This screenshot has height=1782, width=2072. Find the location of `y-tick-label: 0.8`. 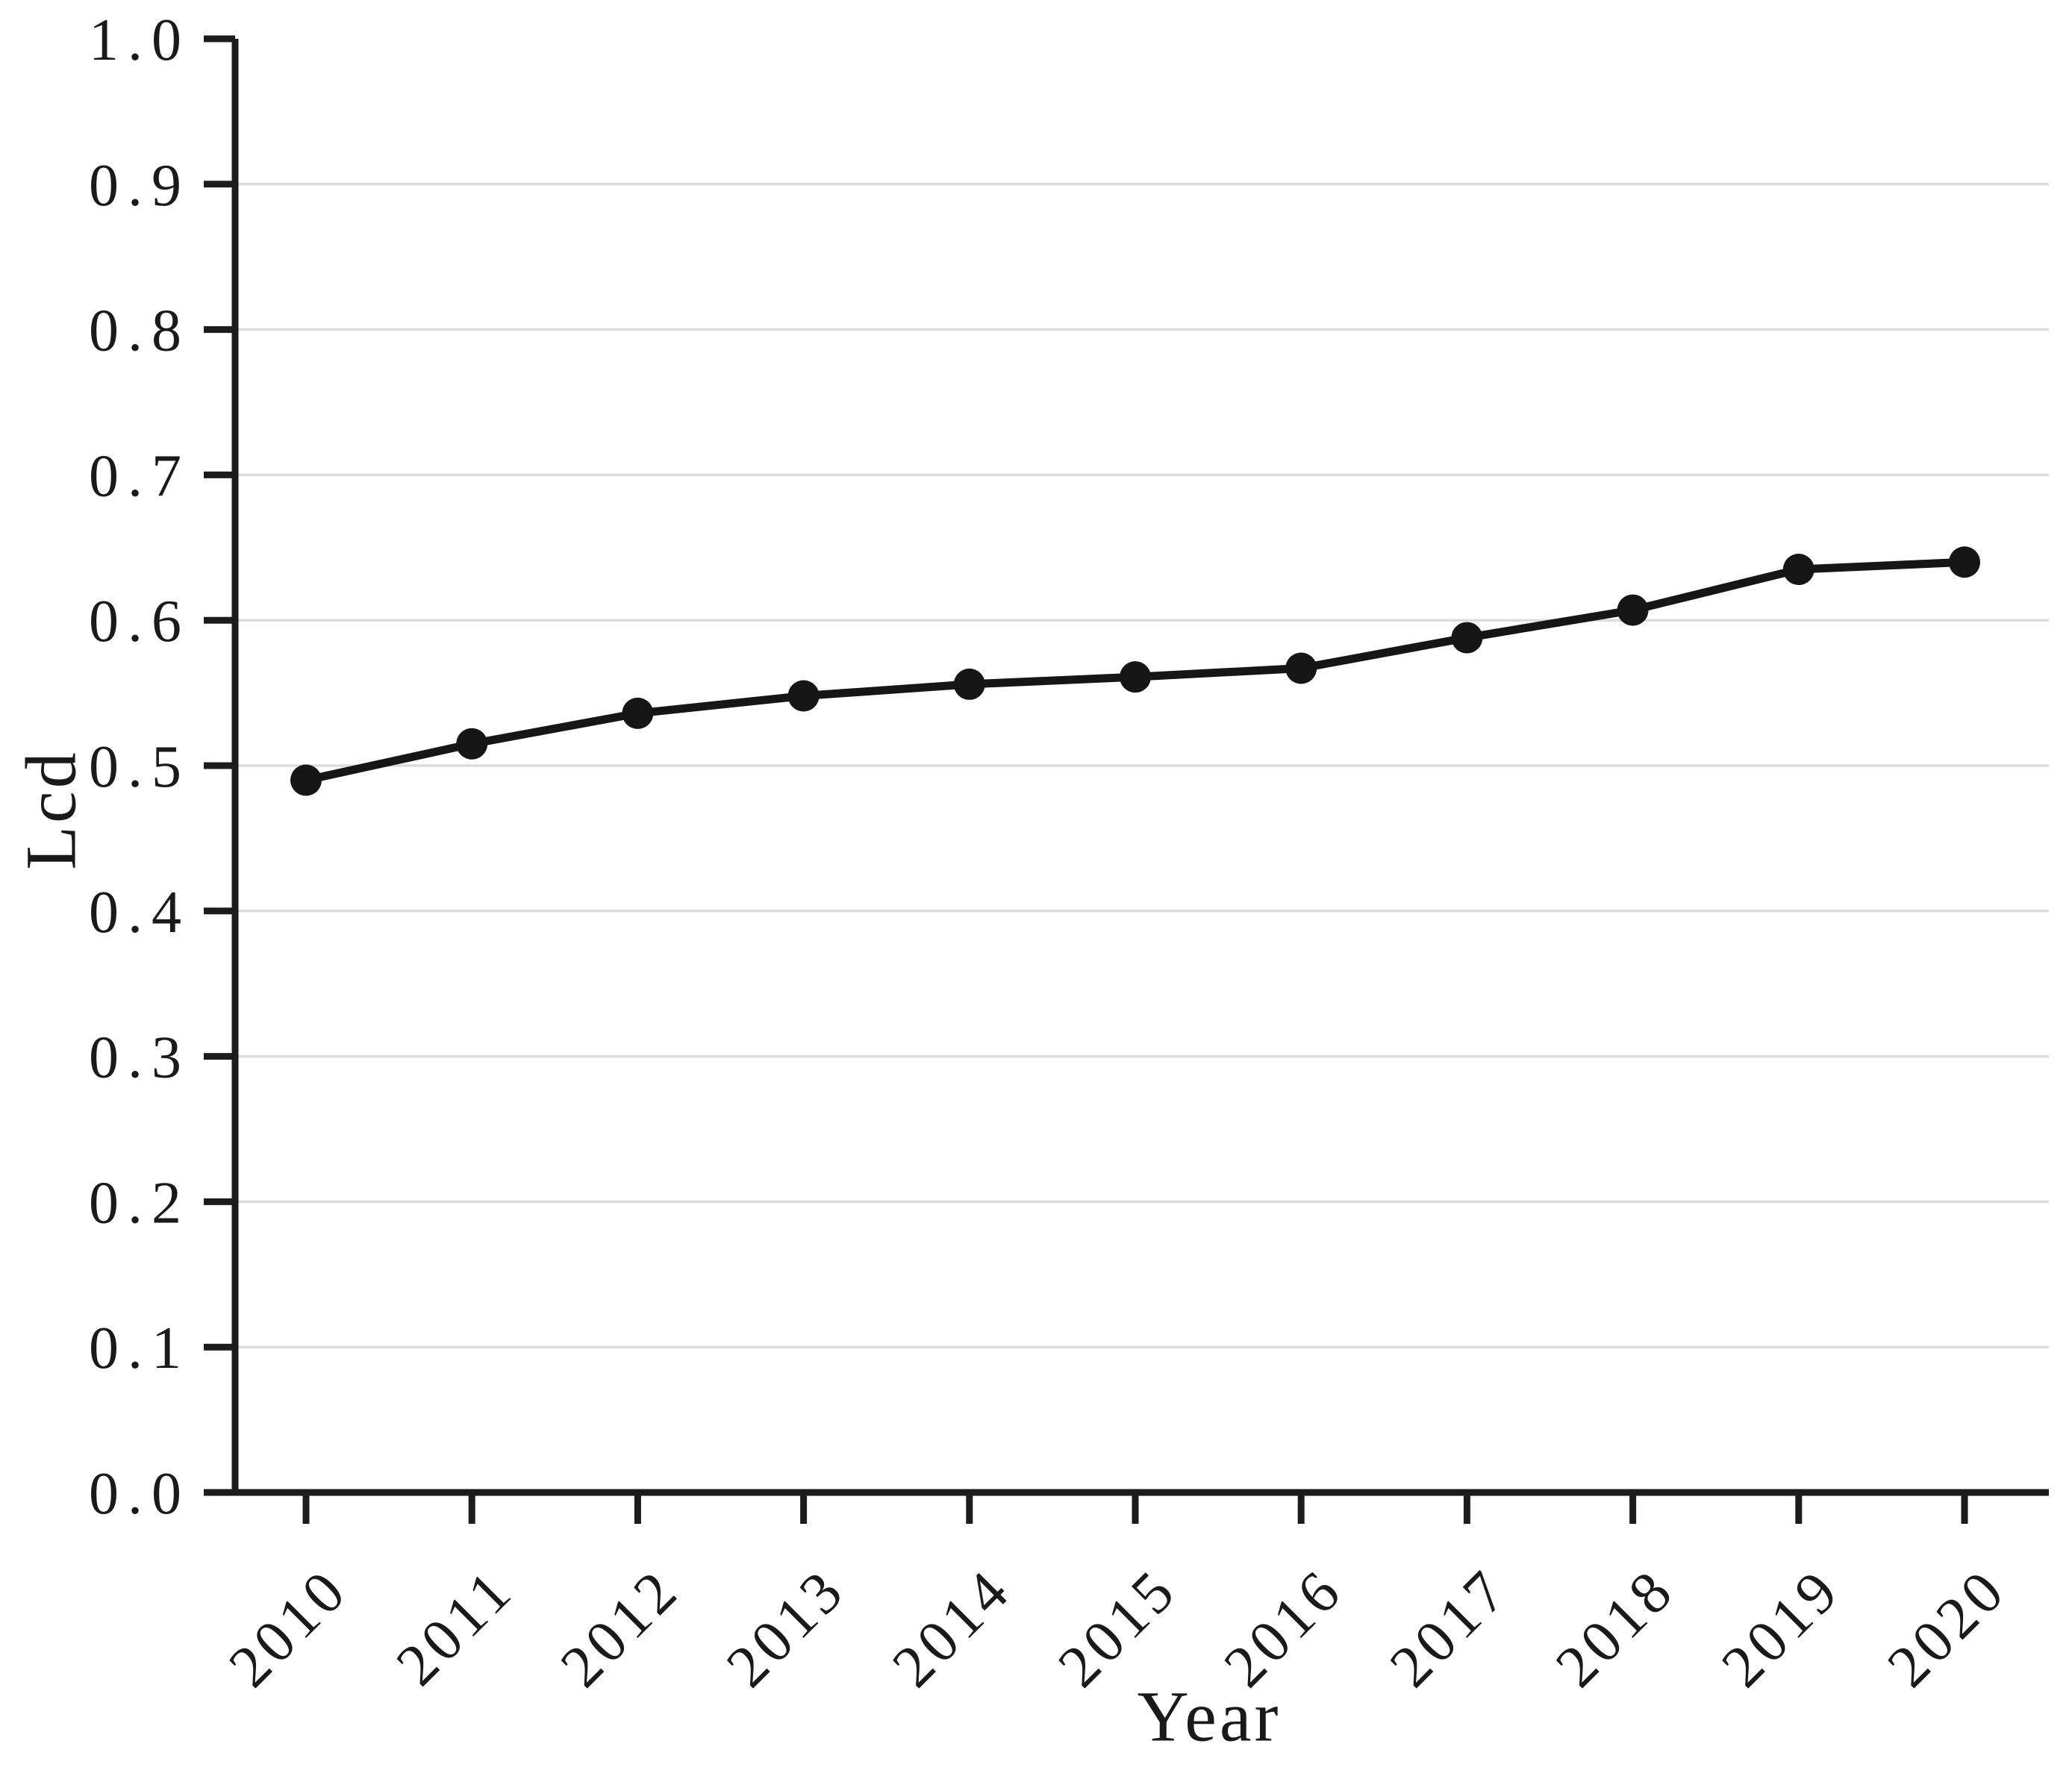

y-tick-label: 0.8 is located at coordinates (139, 331).